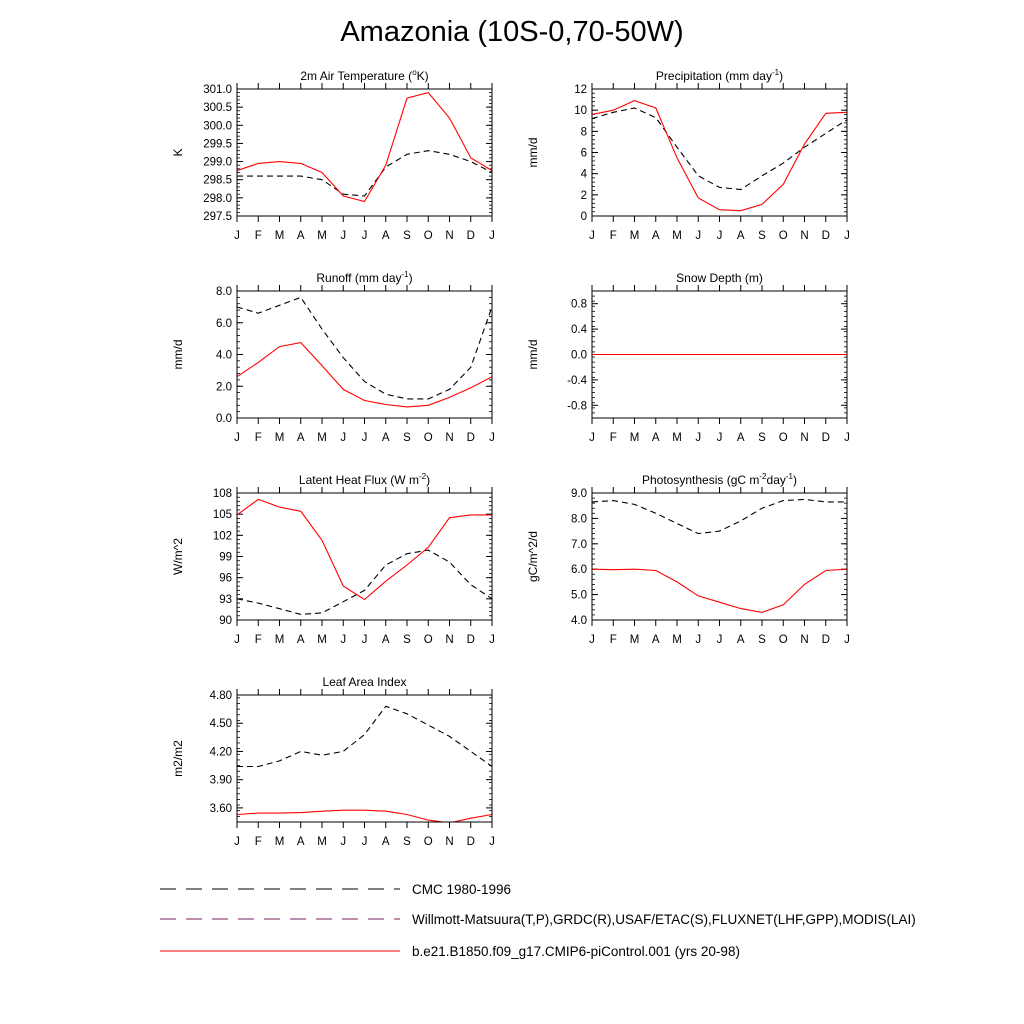 The image size is (1024, 1024). Describe the element at coordinates (222, 515) in the screenshot. I see `y-tick-label: 105` at that location.